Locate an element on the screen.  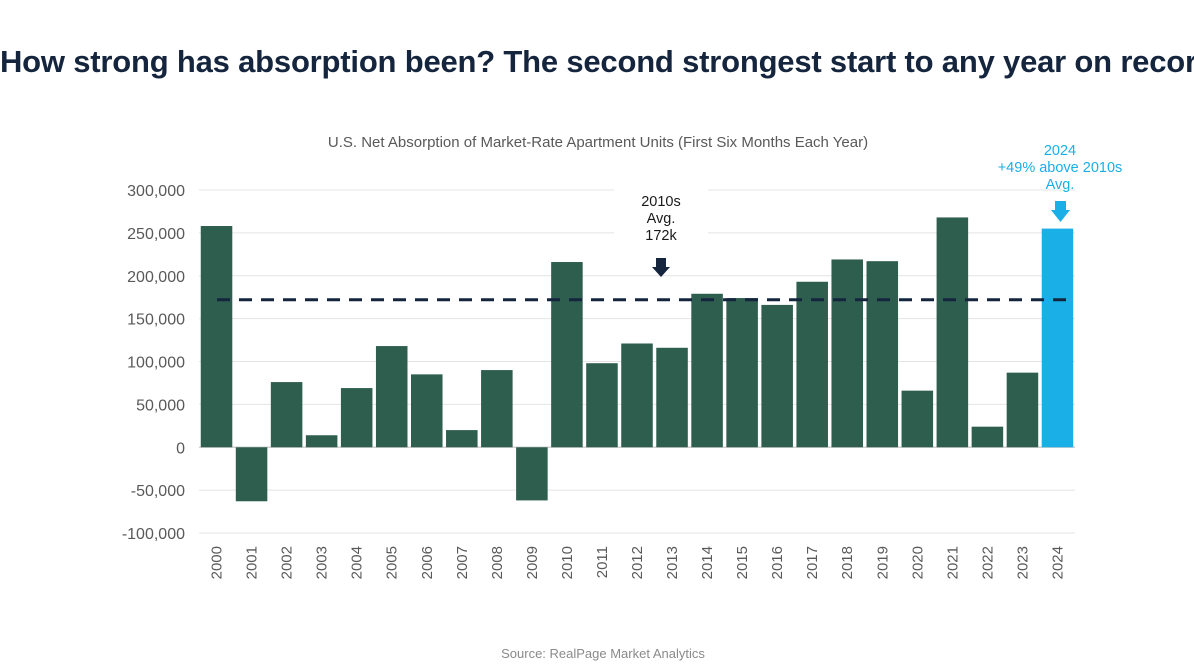
avg-annotation-line: 2010s is located at coordinates (661, 202).